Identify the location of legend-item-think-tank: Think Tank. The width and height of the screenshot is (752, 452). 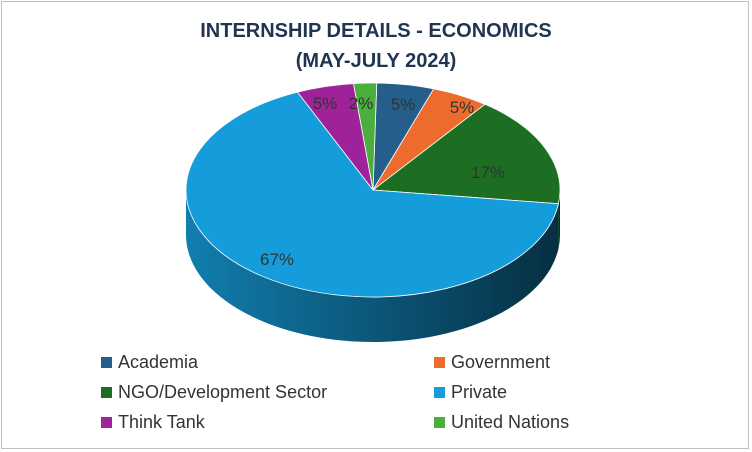
(153, 422).